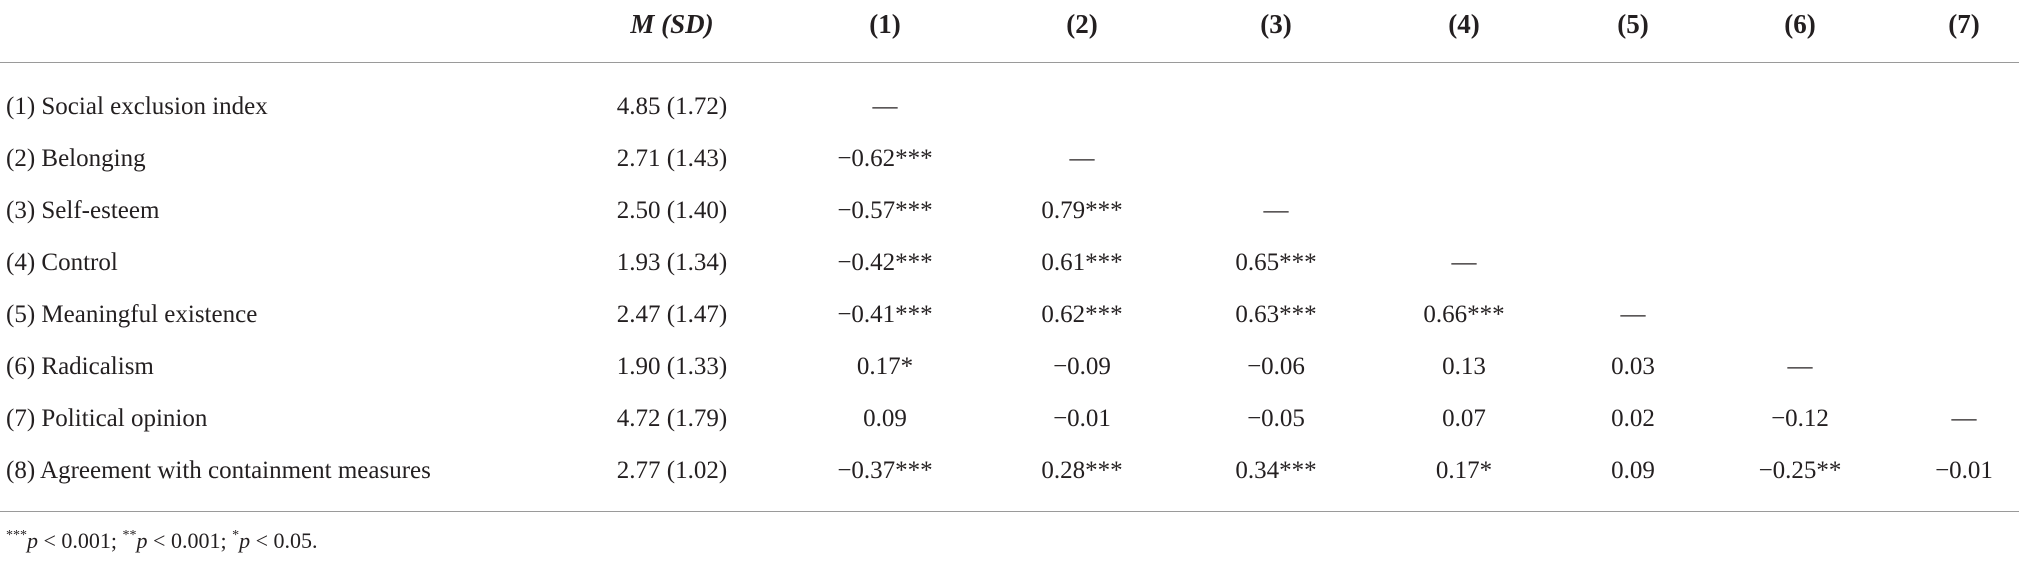 Image resolution: width=2019 pixels, height=564 pixels. Describe the element at coordinates (1633, 366) in the screenshot. I see `correlation: 0.03` at that location.